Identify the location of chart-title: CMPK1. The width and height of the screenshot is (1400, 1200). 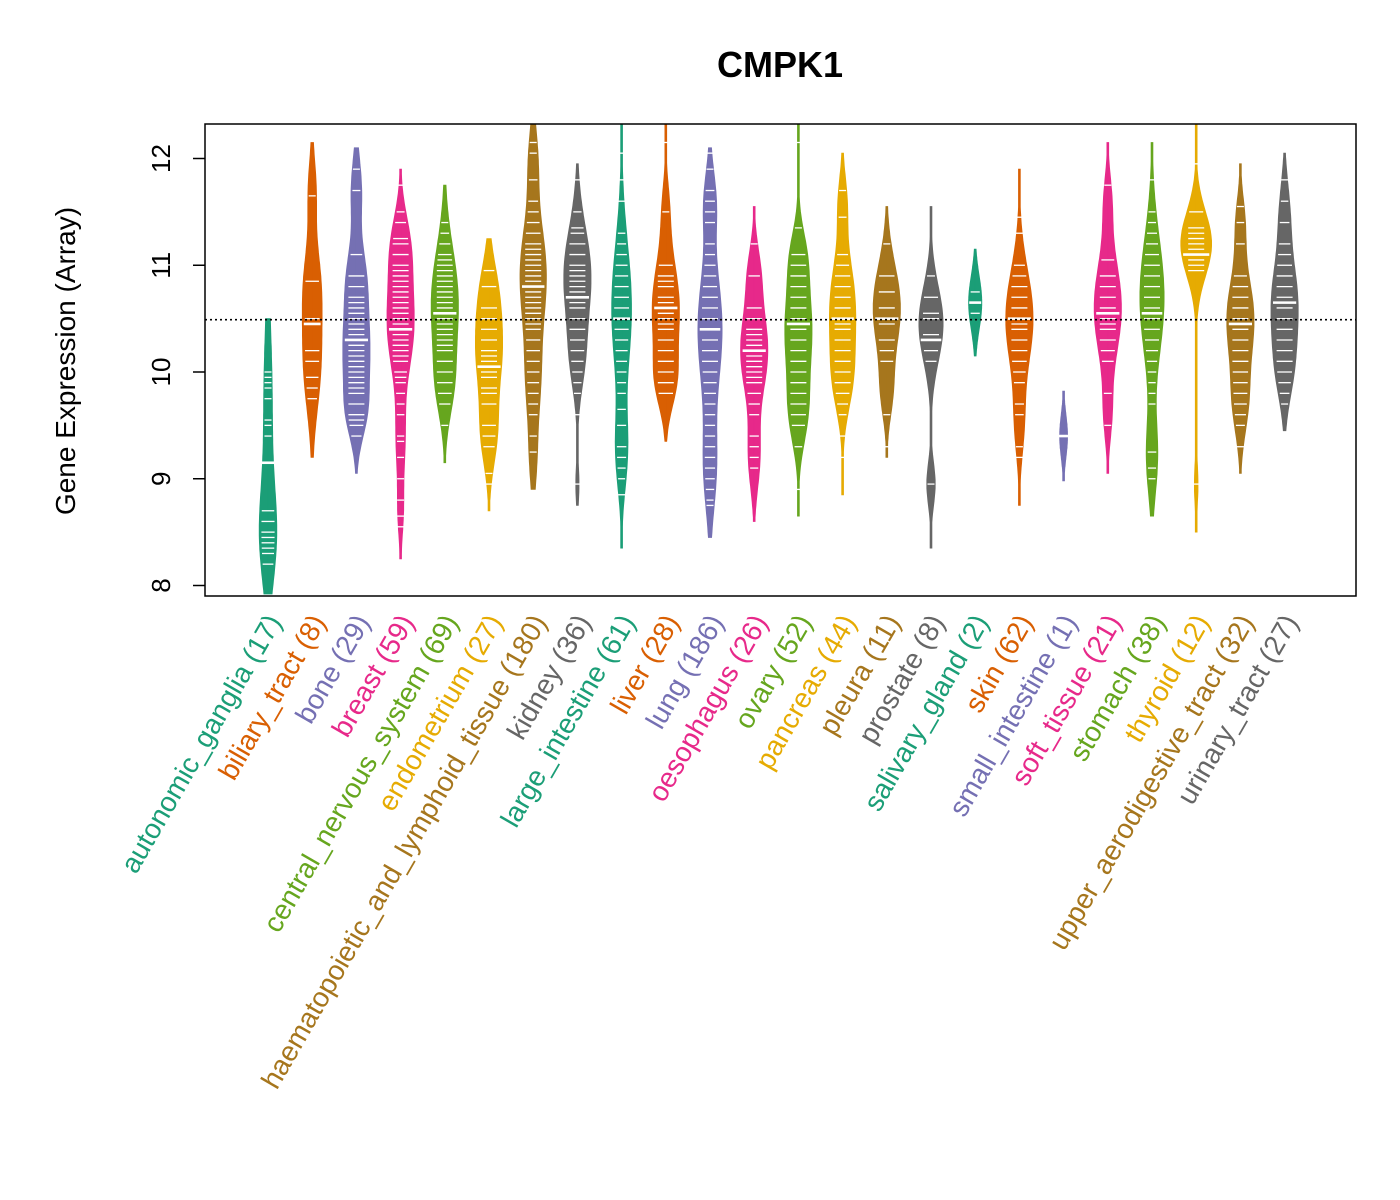
(780, 64).